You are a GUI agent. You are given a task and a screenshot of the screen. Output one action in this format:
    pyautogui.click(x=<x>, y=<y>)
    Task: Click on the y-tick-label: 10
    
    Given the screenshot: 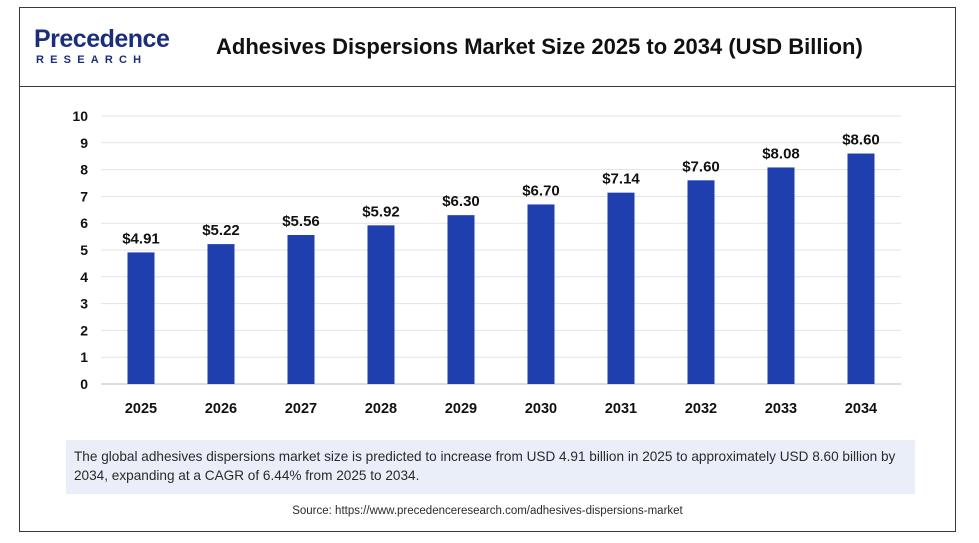 What is the action you would take?
    pyautogui.click(x=80, y=116)
    